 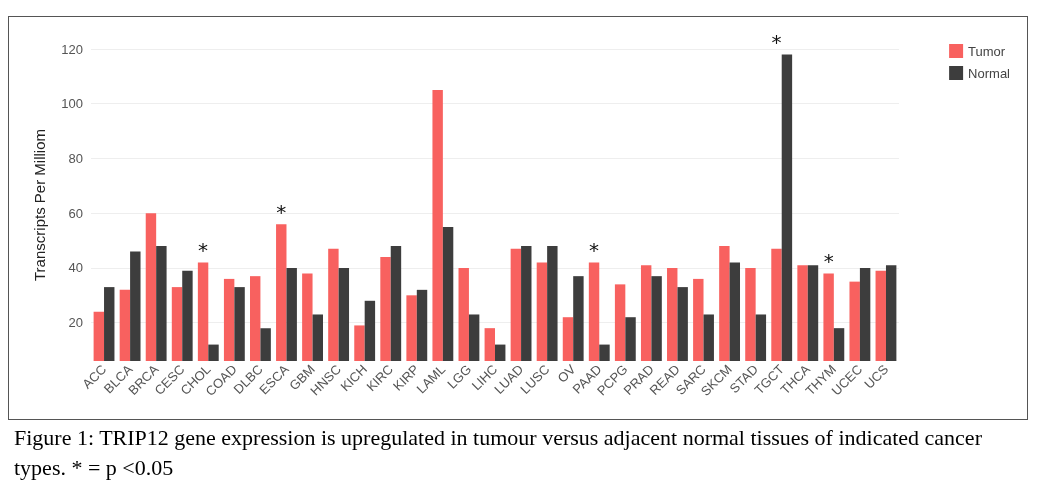 What do you see at coordinates (498, 453) in the screenshot?
I see `caption: Figure 1: TRIP12 gene expression is upregulated in tumour versus adjacent normal tissues of indicated cancer types. * = p <0.05` at bounding box center [498, 453].